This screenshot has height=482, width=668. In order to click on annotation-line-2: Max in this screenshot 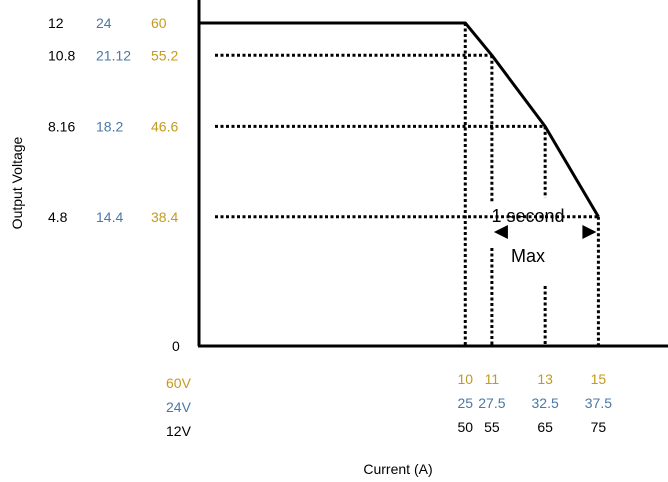, I will do `click(528, 256)`.